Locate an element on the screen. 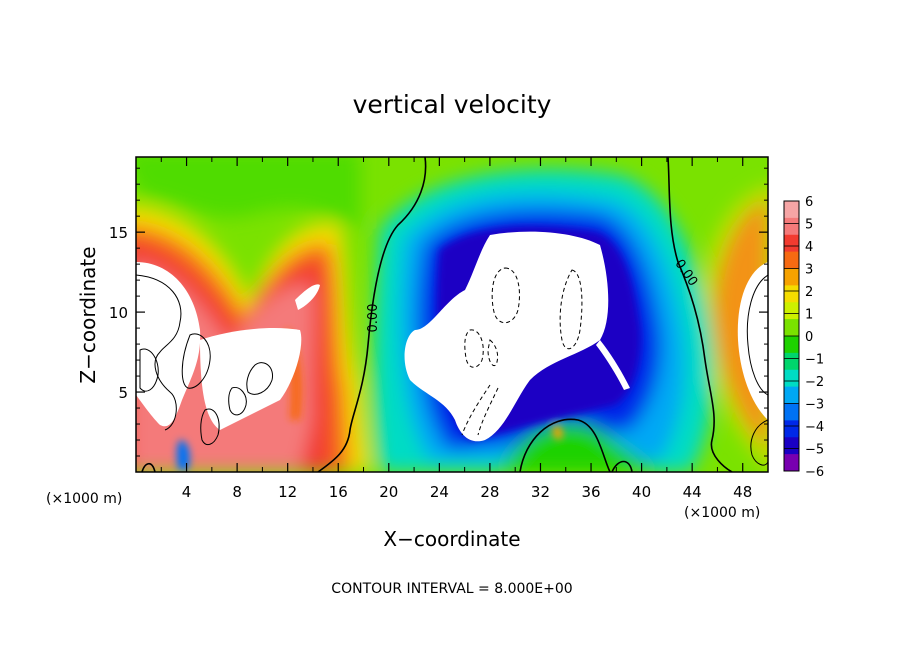 This screenshot has width=904, height=654. white-right is located at coordinates (752, 341).